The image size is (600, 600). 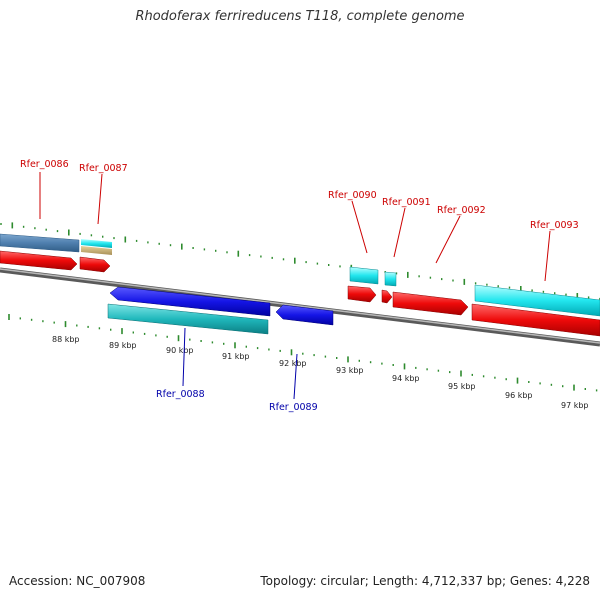 I want to click on gene-labels-bottom: Rfer_0088 Rfer_0089, so click(x=237, y=370).